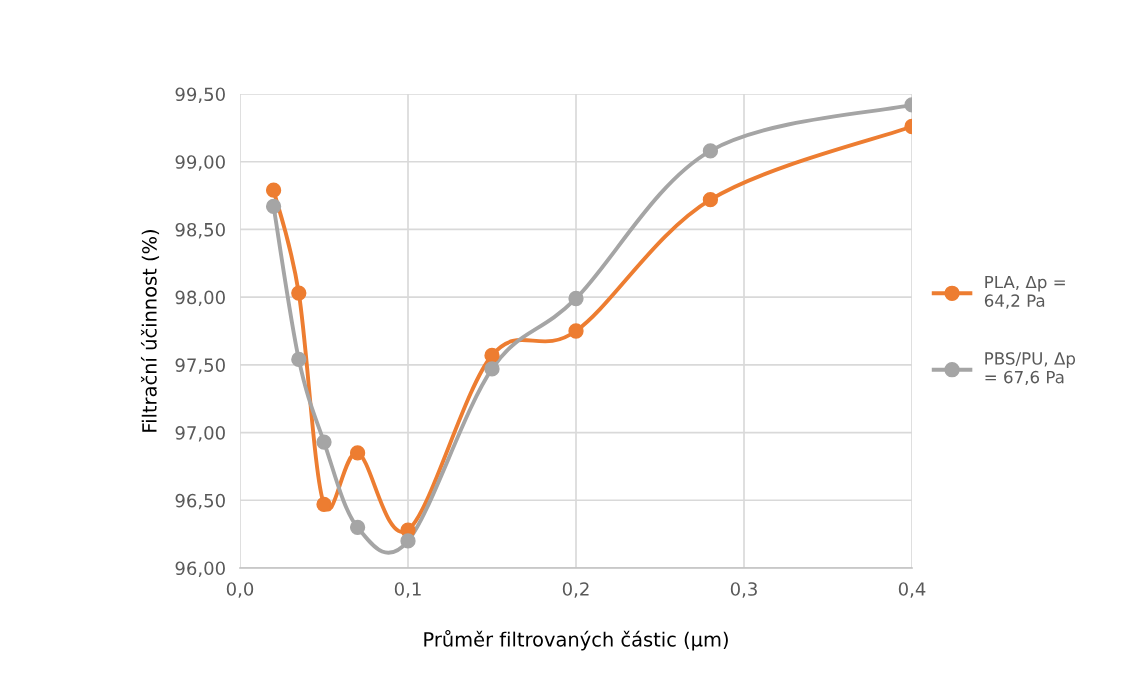 The image size is (1140, 684). Describe the element at coordinates (407, 590) in the screenshot. I see `x-tick-label: 0,1` at that location.